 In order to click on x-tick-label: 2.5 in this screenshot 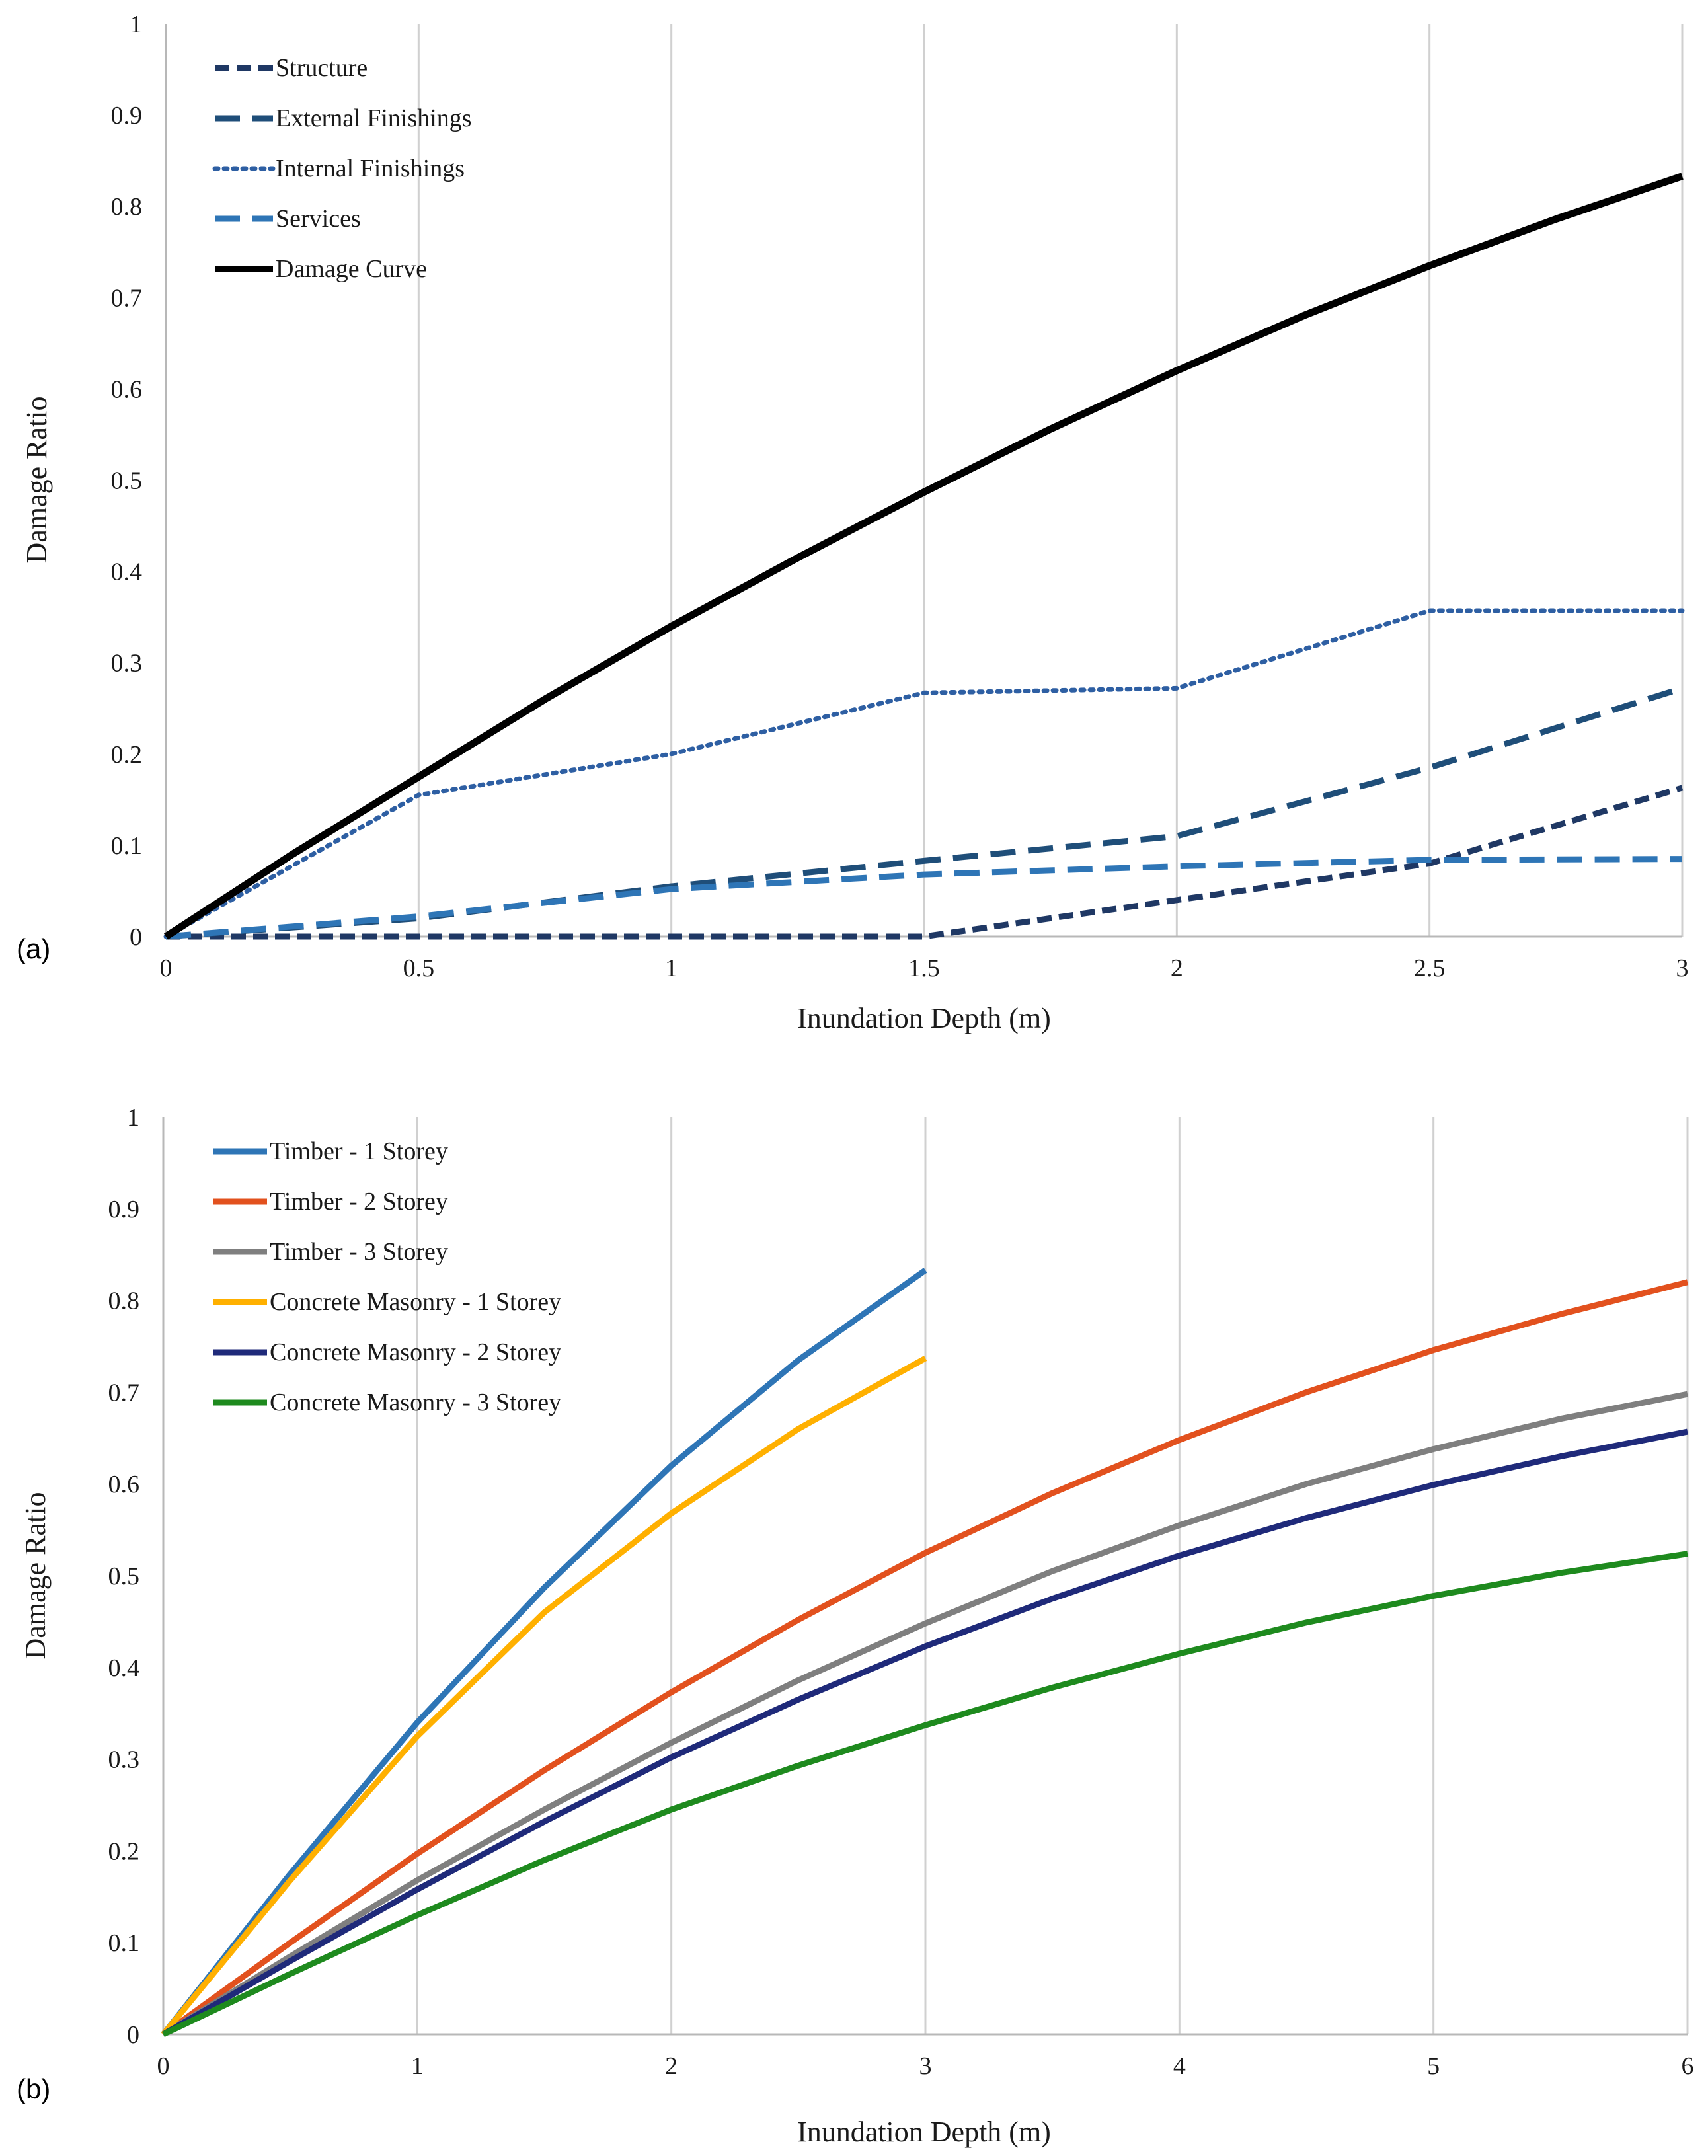, I will do `click(1430, 968)`.